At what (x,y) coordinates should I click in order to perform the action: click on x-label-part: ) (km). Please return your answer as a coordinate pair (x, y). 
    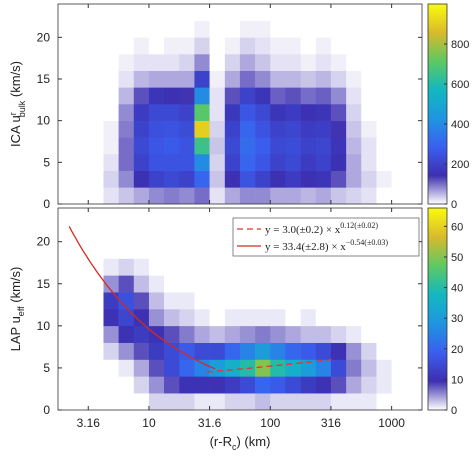
    Looking at the image, I should click on (253, 441).